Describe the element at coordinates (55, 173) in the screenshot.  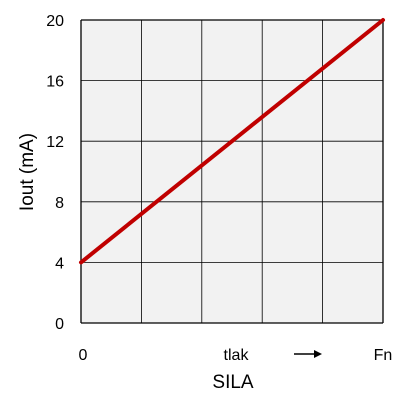
I see `y-axis-ticks: 0 4 8 12 16 20` at that location.